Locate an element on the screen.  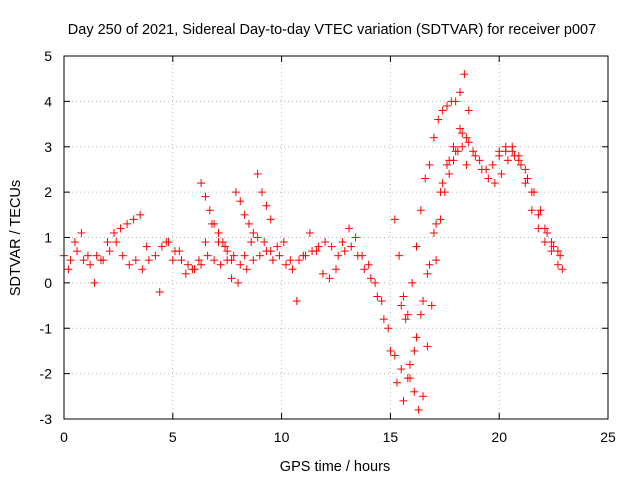
y-tick-label: -1 is located at coordinates (46, 328).